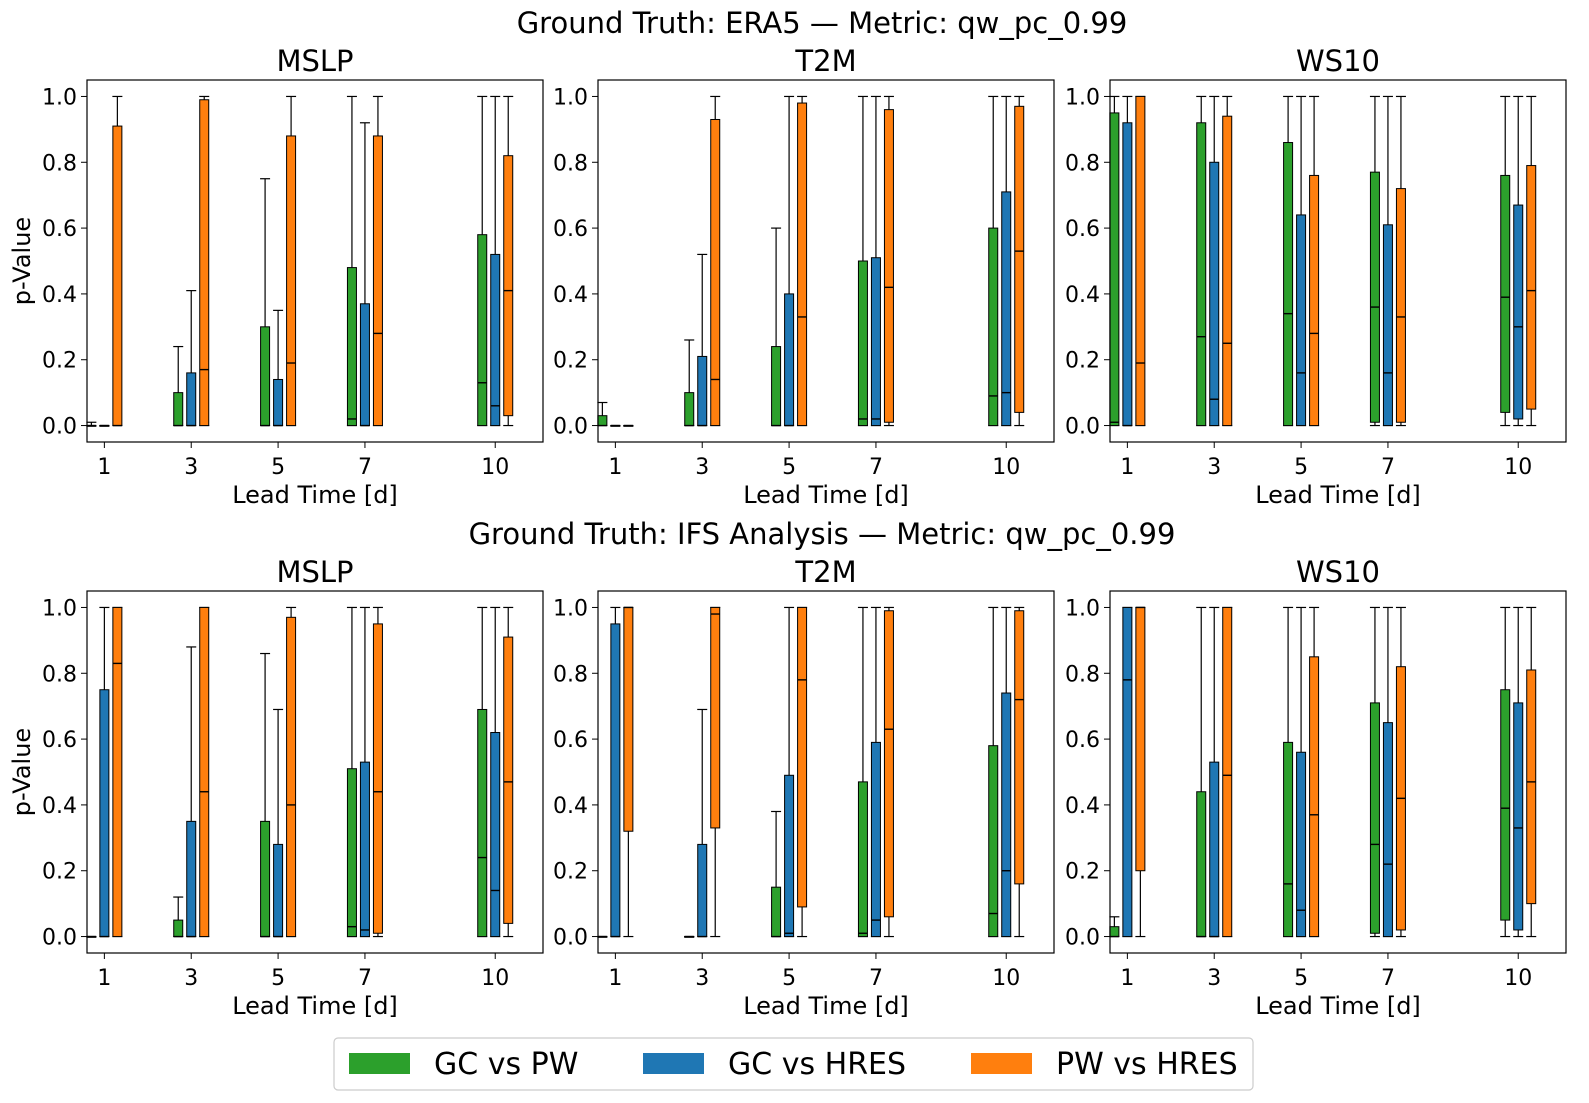  I want to click on panel-title: WS10, so click(1338, 572).